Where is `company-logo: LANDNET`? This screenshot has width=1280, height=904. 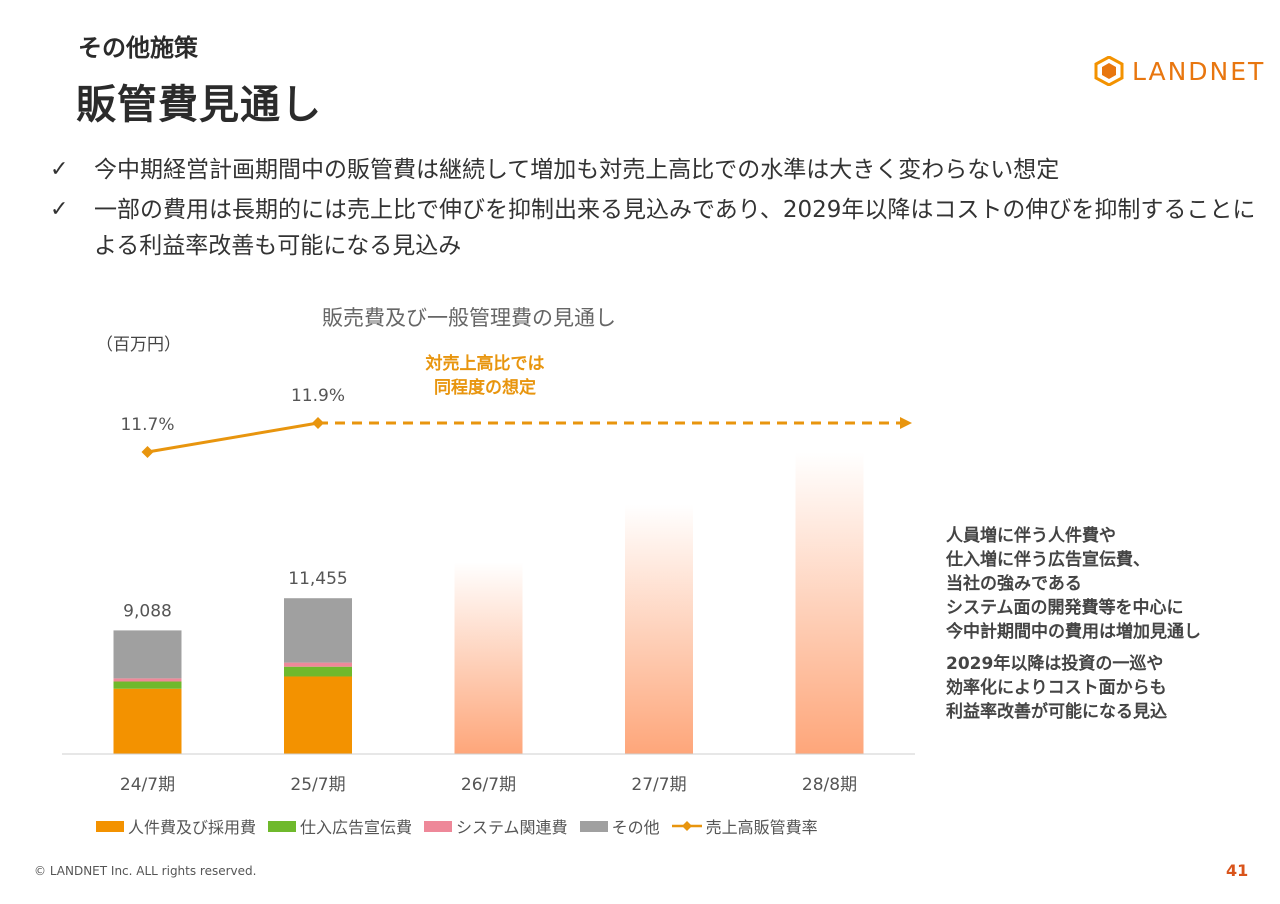 company-logo: LANDNET is located at coordinates (1179, 71).